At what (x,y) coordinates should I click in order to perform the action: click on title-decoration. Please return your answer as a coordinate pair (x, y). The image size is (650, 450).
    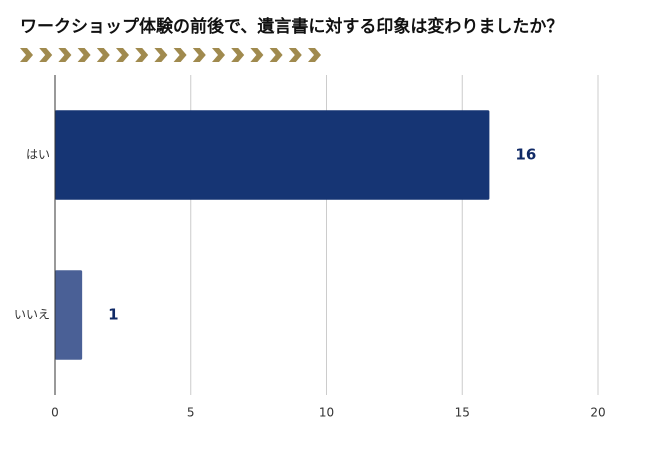
    Looking at the image, I should click on (170, 55).